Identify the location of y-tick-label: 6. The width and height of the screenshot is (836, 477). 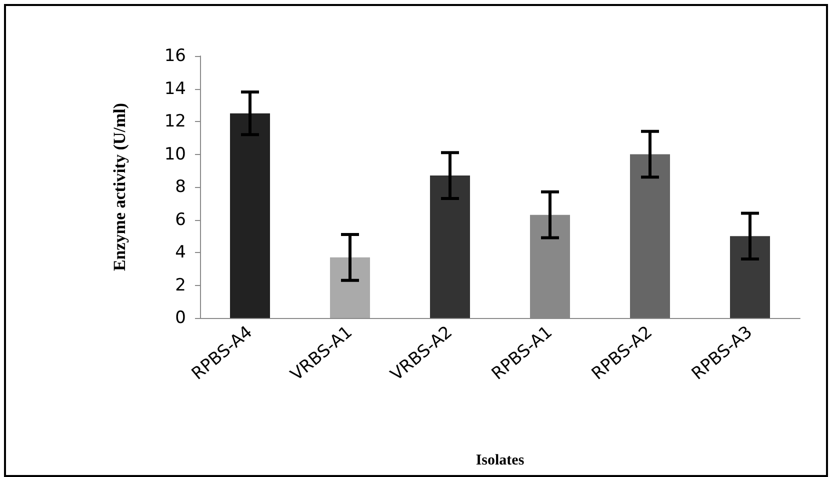
(180, 220).